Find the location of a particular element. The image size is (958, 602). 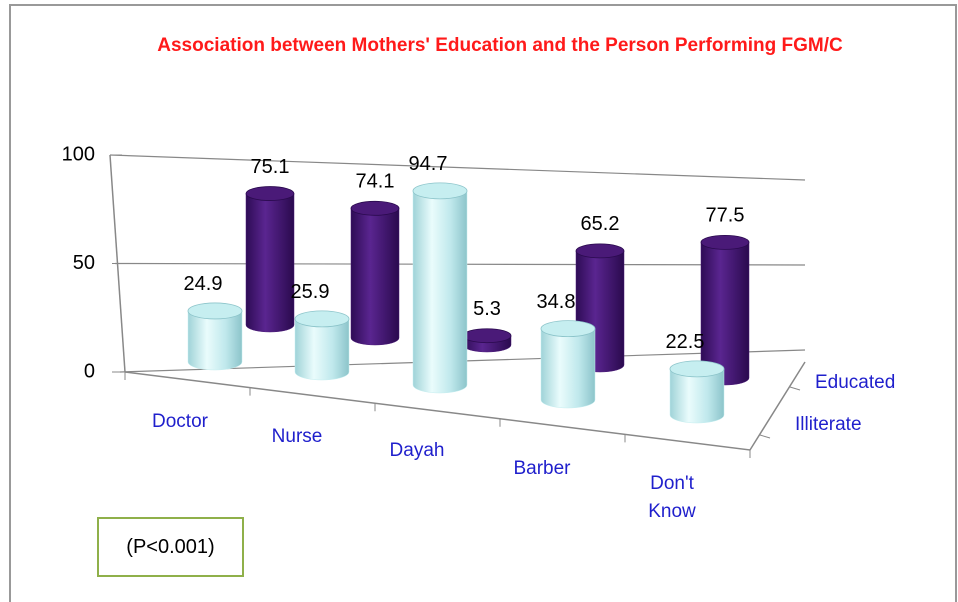

legend-label: Illiterate is located at coordinates (828, 424).